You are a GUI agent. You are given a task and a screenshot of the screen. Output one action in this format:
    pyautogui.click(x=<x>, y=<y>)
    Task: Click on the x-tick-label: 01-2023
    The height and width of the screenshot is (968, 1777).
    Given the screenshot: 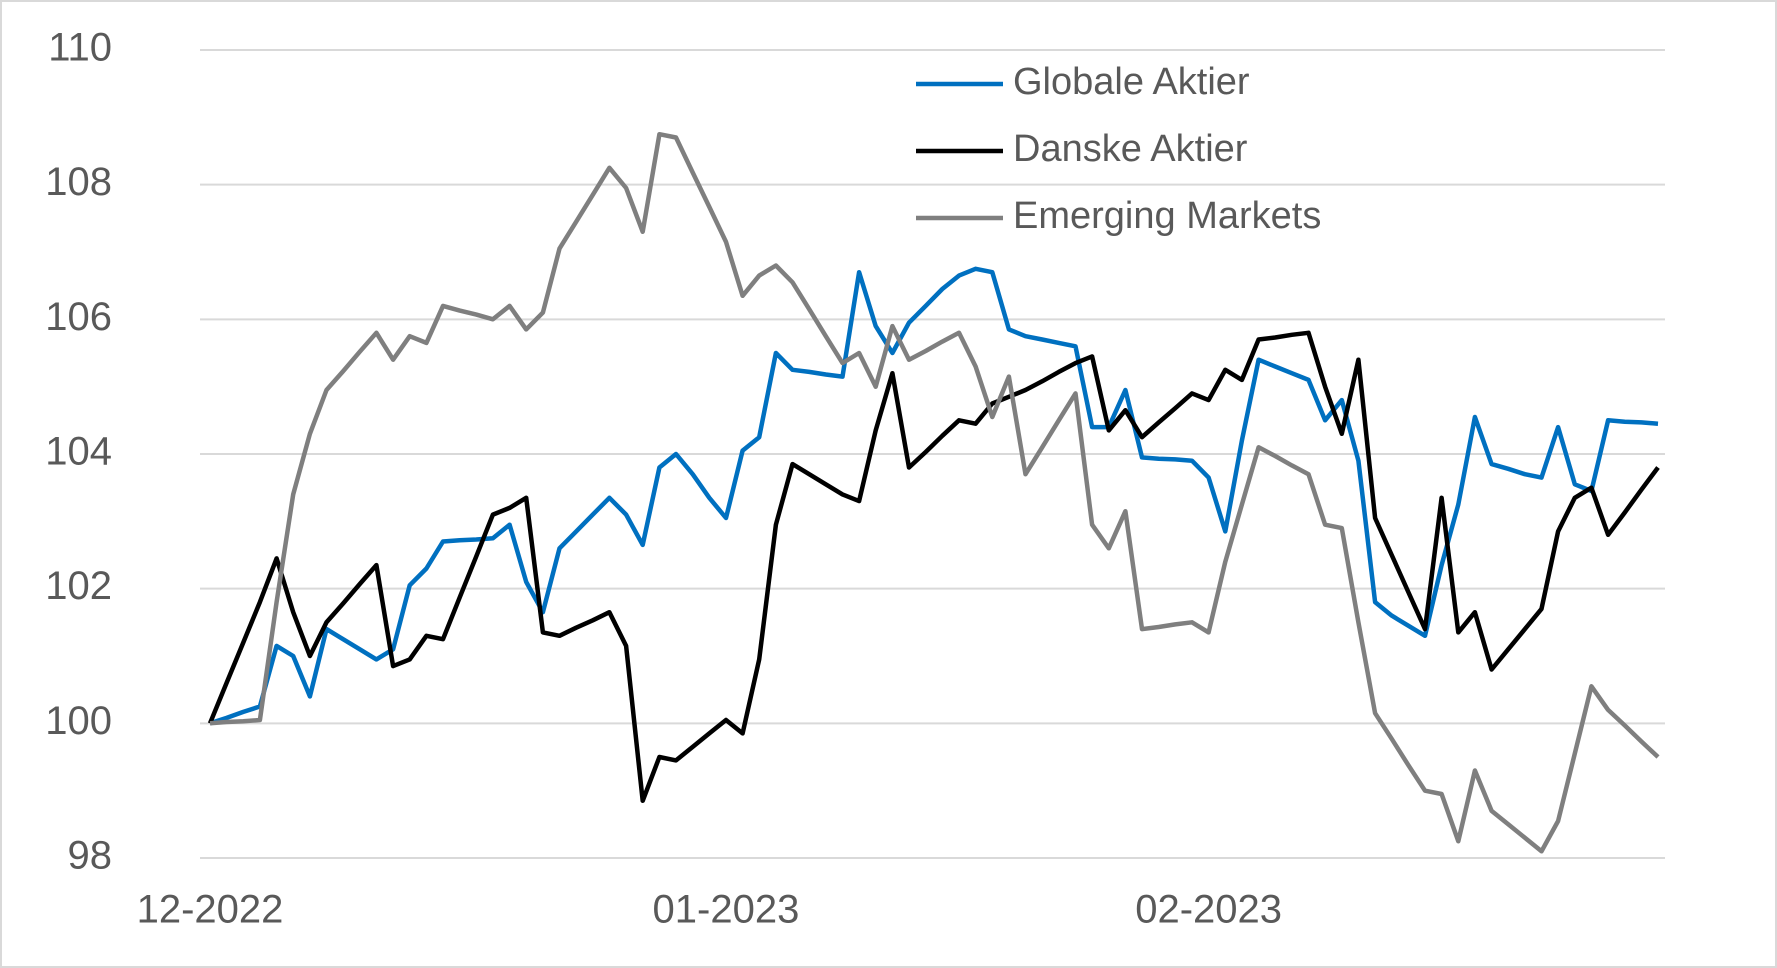 What is the action you would take?
    pyautogui.click(x=726, y=910)
    